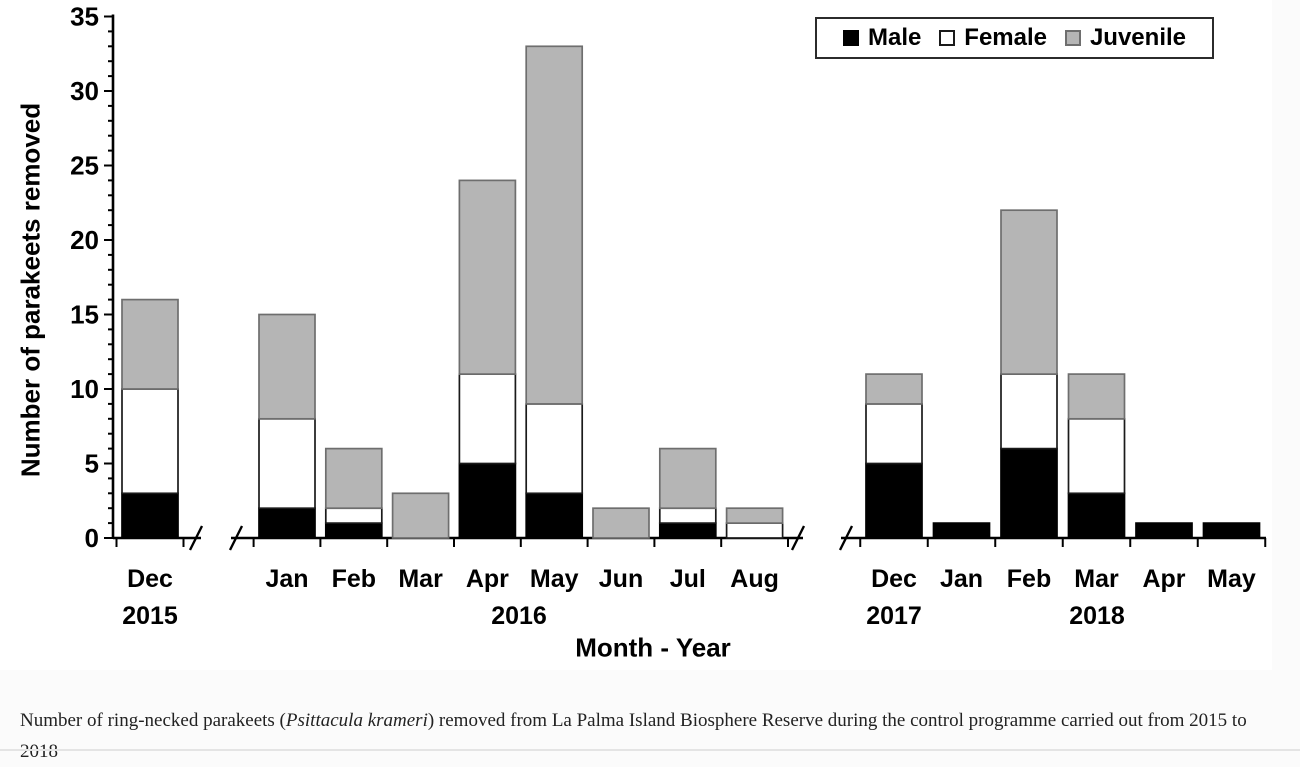 The width and height of the screenshot is (1300, 767). What do you see at coordinates (356, 720) in the screenshot?
I see `species-name-italic: Psittacula krameri` at bounding box center [356, 720].